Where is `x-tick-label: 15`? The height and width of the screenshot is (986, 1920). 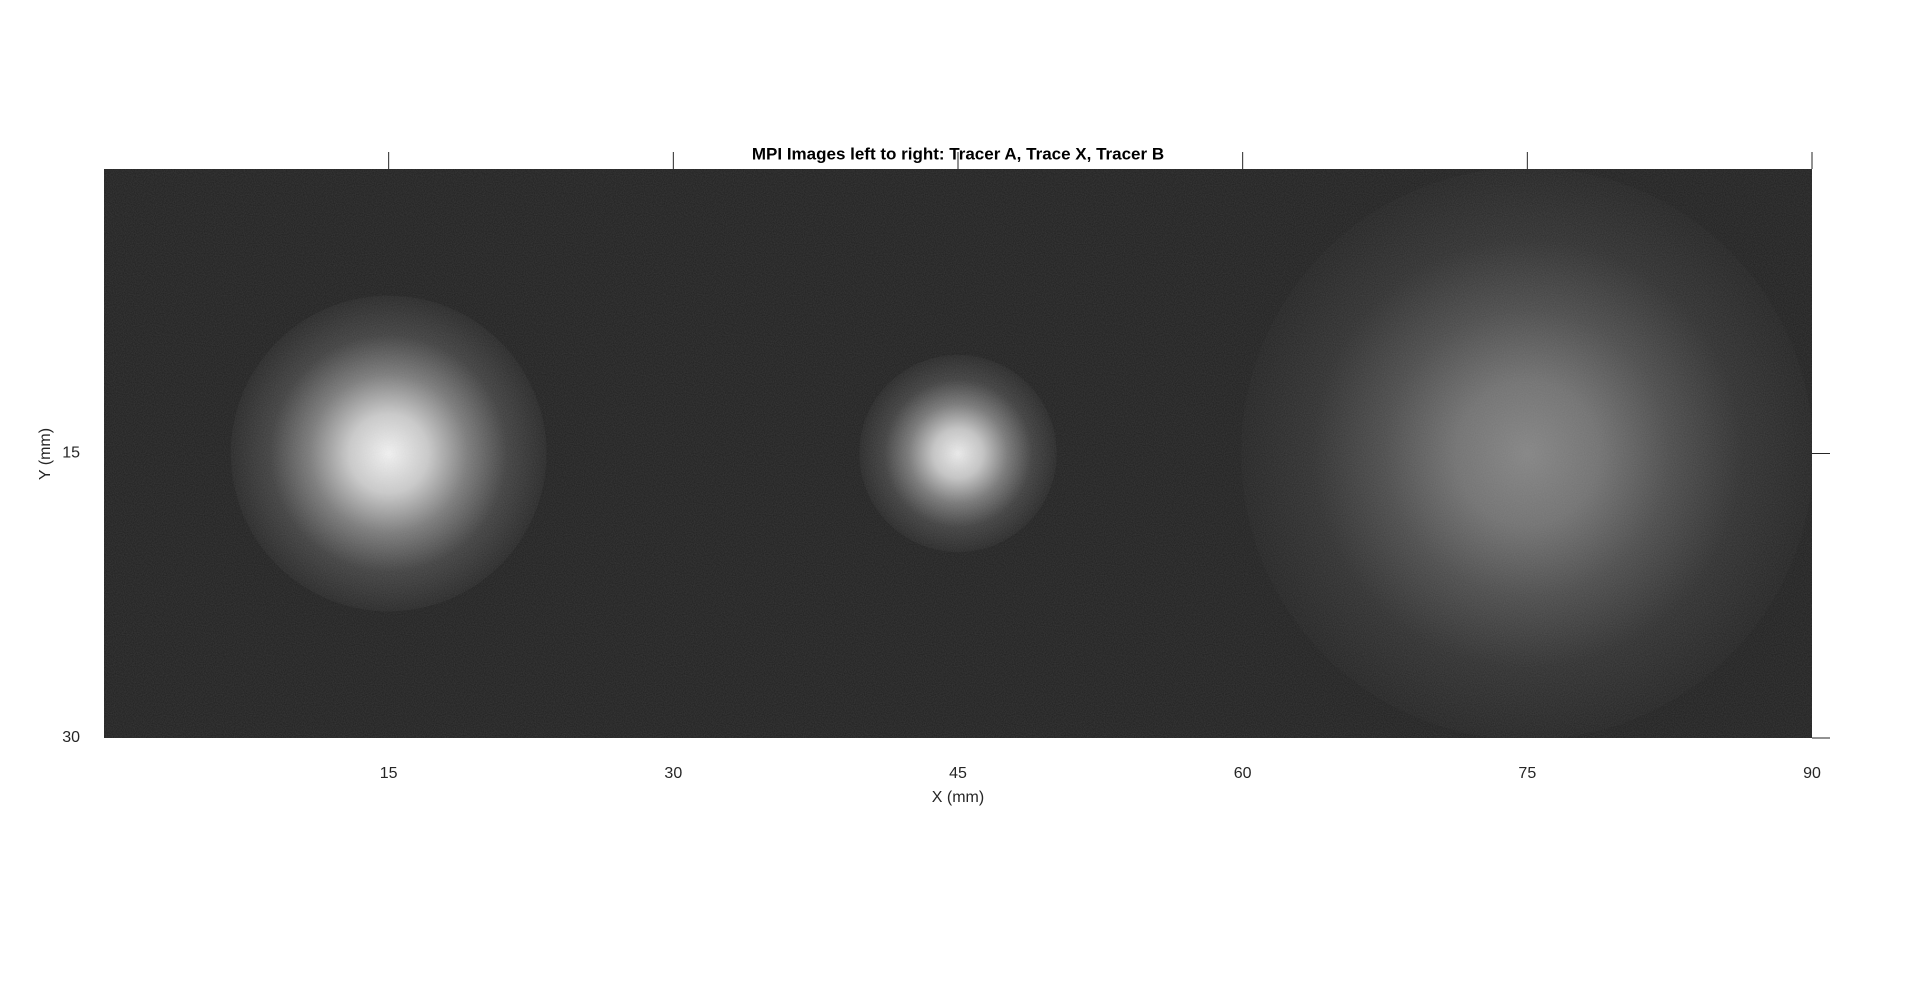
x-tick-label: 15 is located at coordinates (389, 773).